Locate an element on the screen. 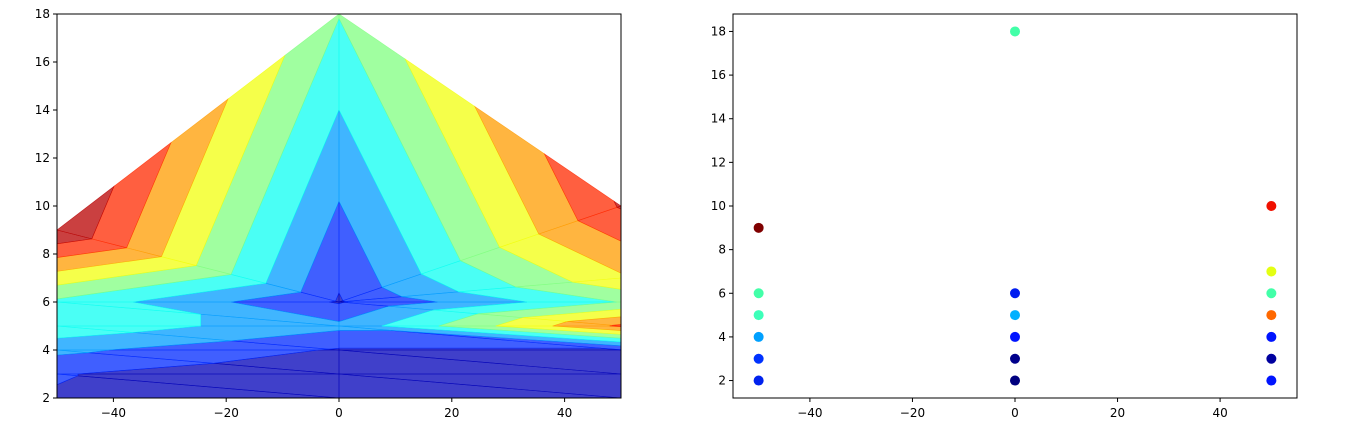 The image size is (1358, 433). scatter-y-tick-label: 12 is located at coordinates (718, 162).